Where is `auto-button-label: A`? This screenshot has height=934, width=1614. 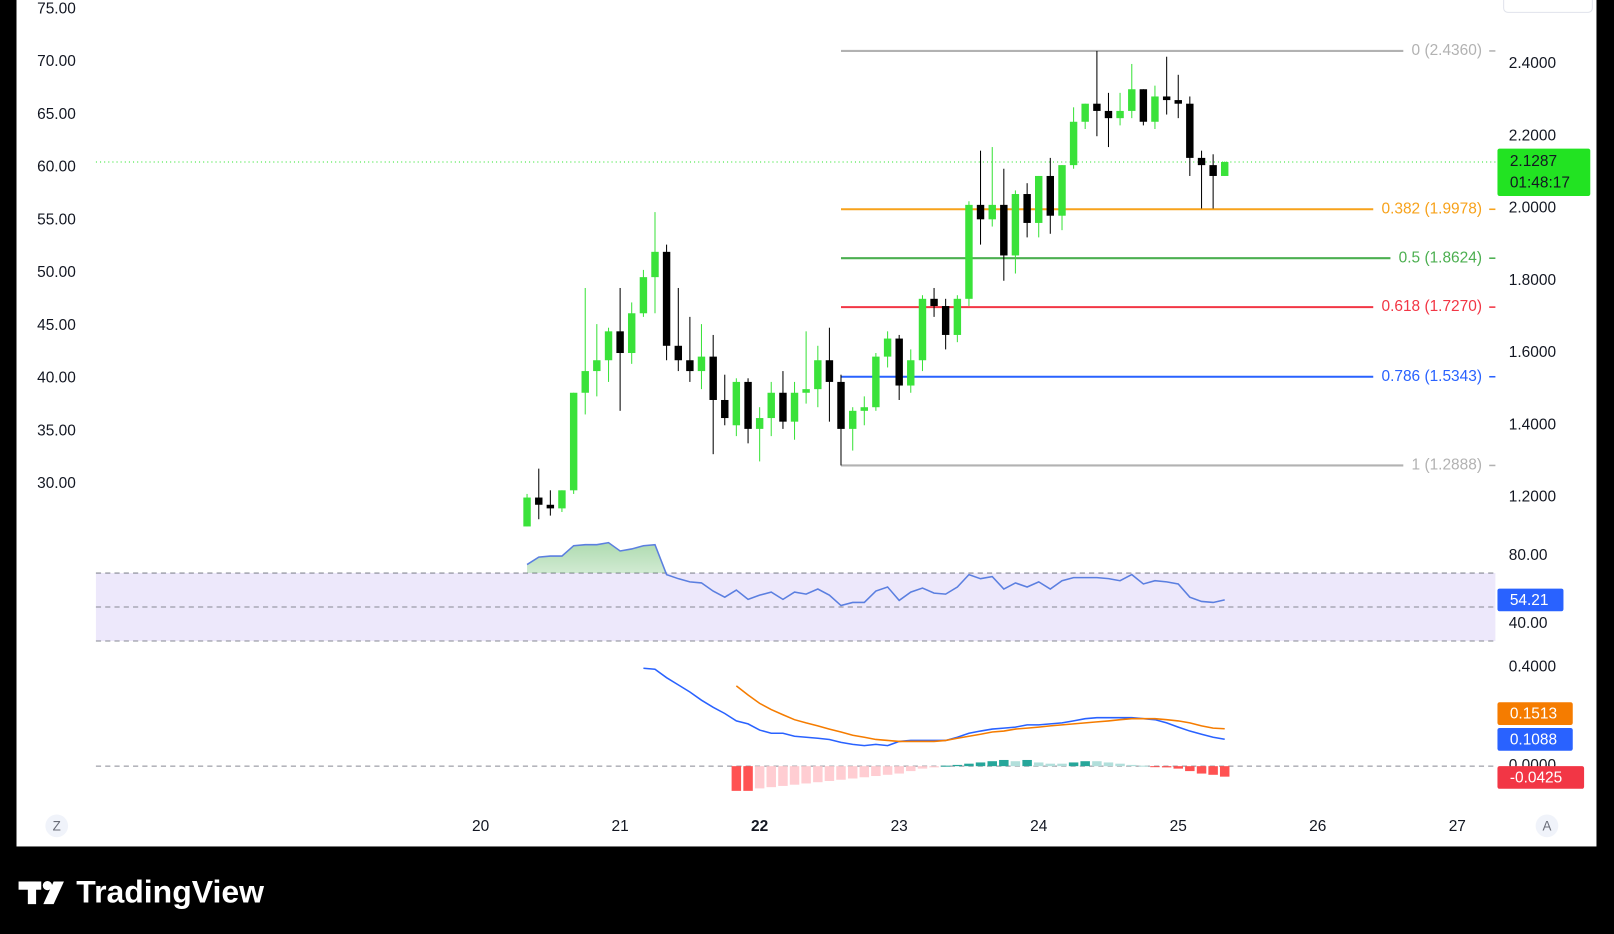 auto-button-label: A is located at coordinates (1547, 825).